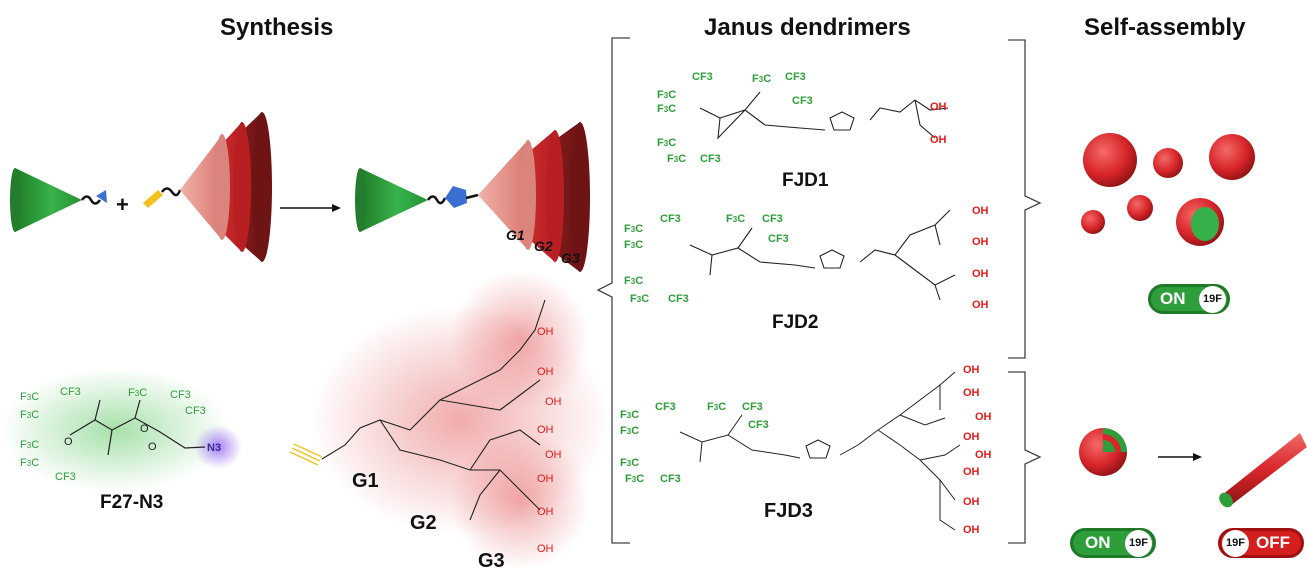 This screenshot has height=574, width=1307. Describe the element at coordinates (214, 448) in the screenshot. I see `svg-text: N3` at that location.